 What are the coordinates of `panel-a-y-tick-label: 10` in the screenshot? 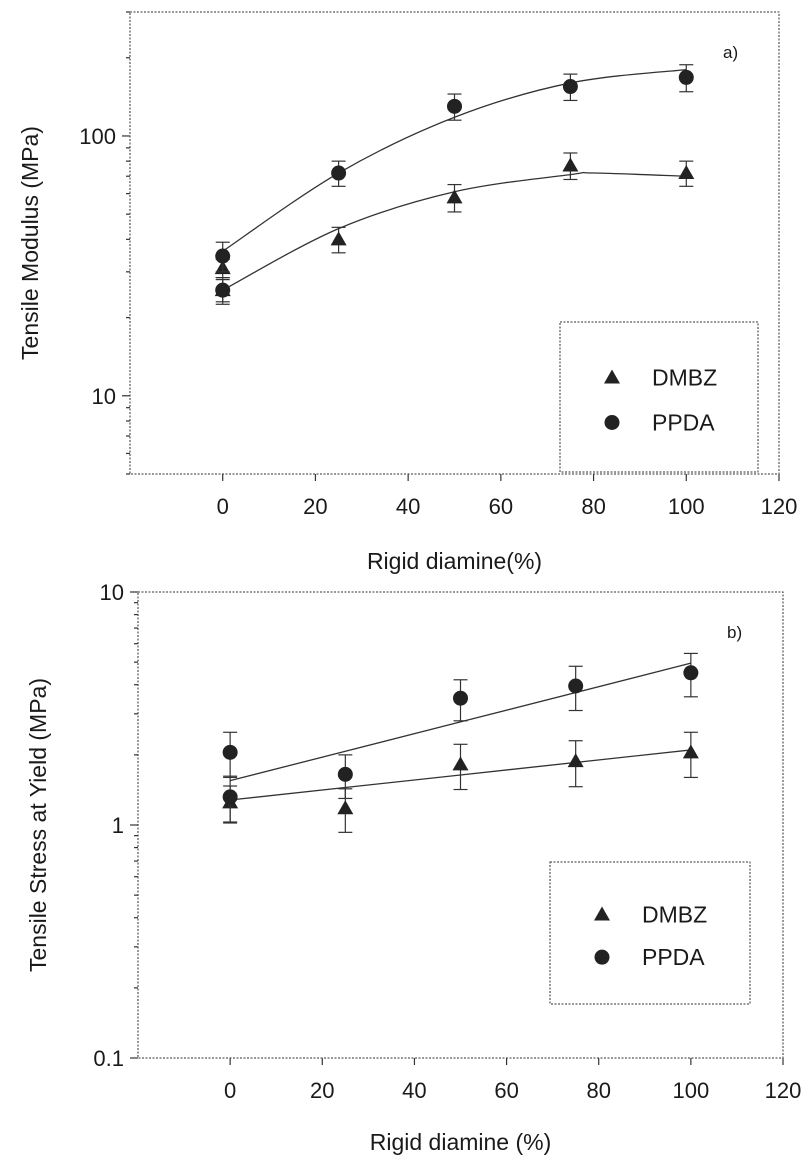 It's located at (104, 396).